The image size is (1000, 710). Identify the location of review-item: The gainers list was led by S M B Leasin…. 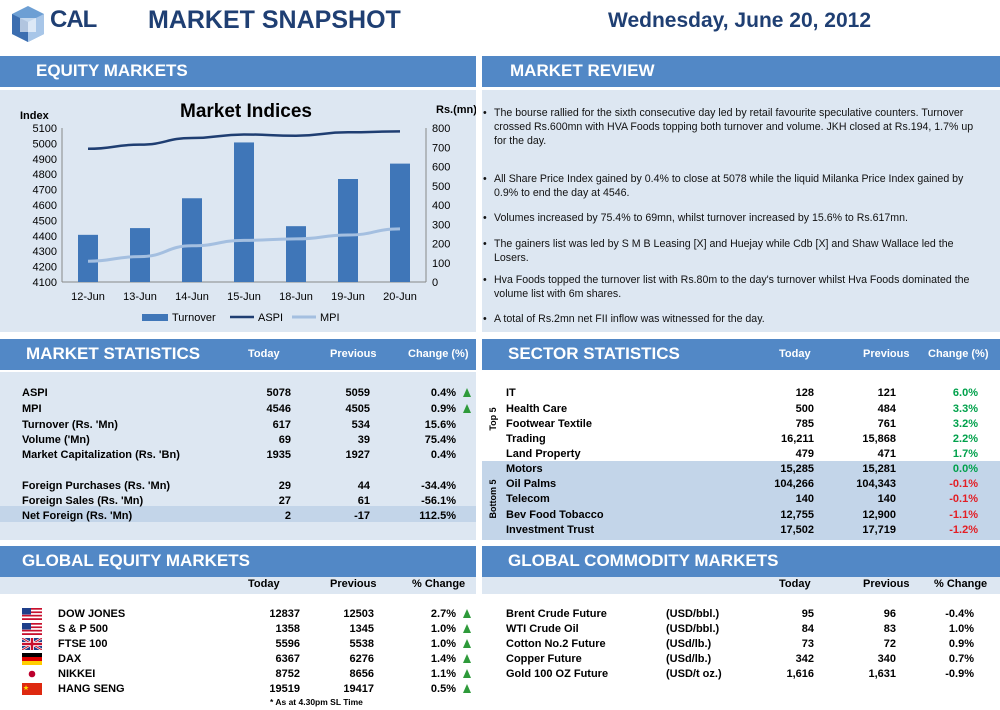
(732, 251).